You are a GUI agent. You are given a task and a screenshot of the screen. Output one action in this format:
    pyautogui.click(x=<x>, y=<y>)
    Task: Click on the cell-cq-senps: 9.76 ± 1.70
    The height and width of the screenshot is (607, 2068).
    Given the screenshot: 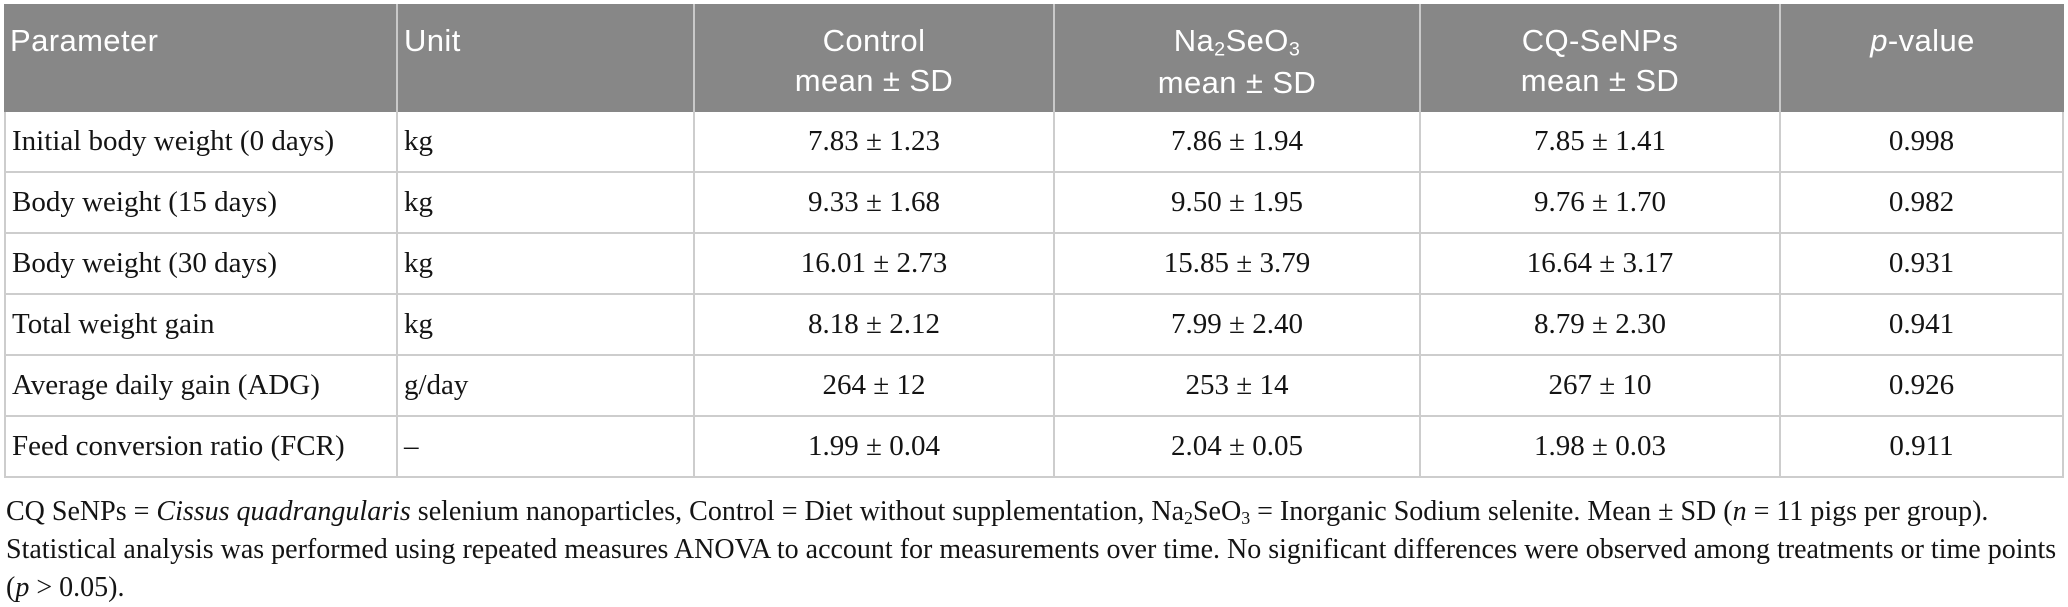 What is the action you would take?
    pyautogui.click(x=1599, y=203)
    